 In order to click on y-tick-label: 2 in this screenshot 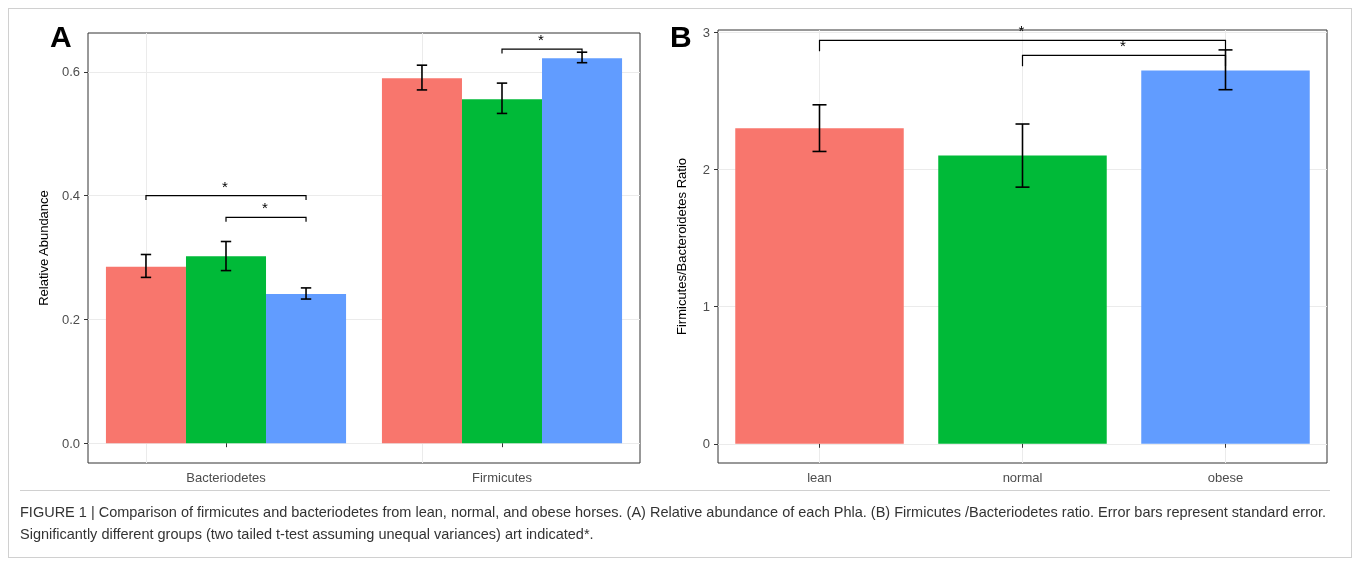, I will do `click(706, 169)`.